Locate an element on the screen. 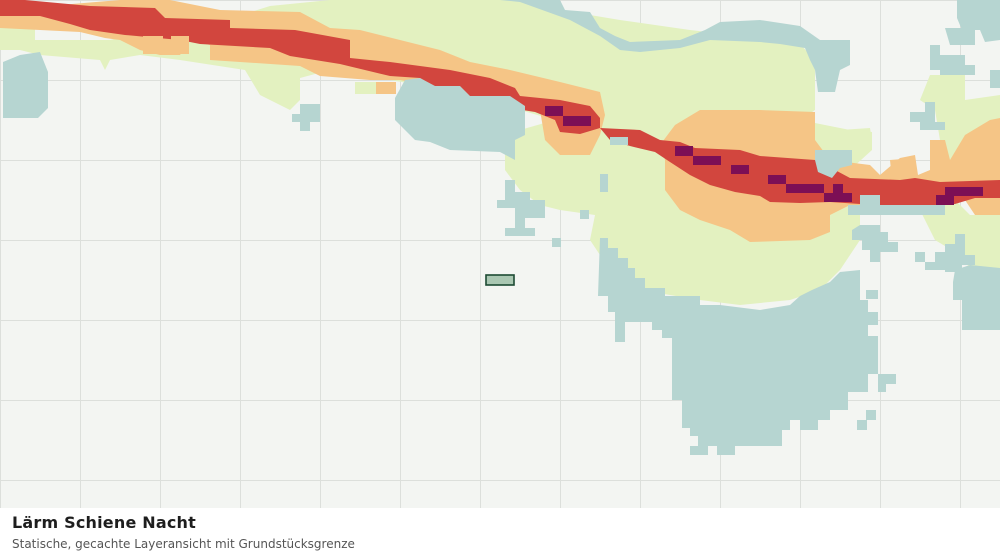 This screenshot has height=560, width=1000. noise-zone-medium-patches is located at coordinates (269, 65).